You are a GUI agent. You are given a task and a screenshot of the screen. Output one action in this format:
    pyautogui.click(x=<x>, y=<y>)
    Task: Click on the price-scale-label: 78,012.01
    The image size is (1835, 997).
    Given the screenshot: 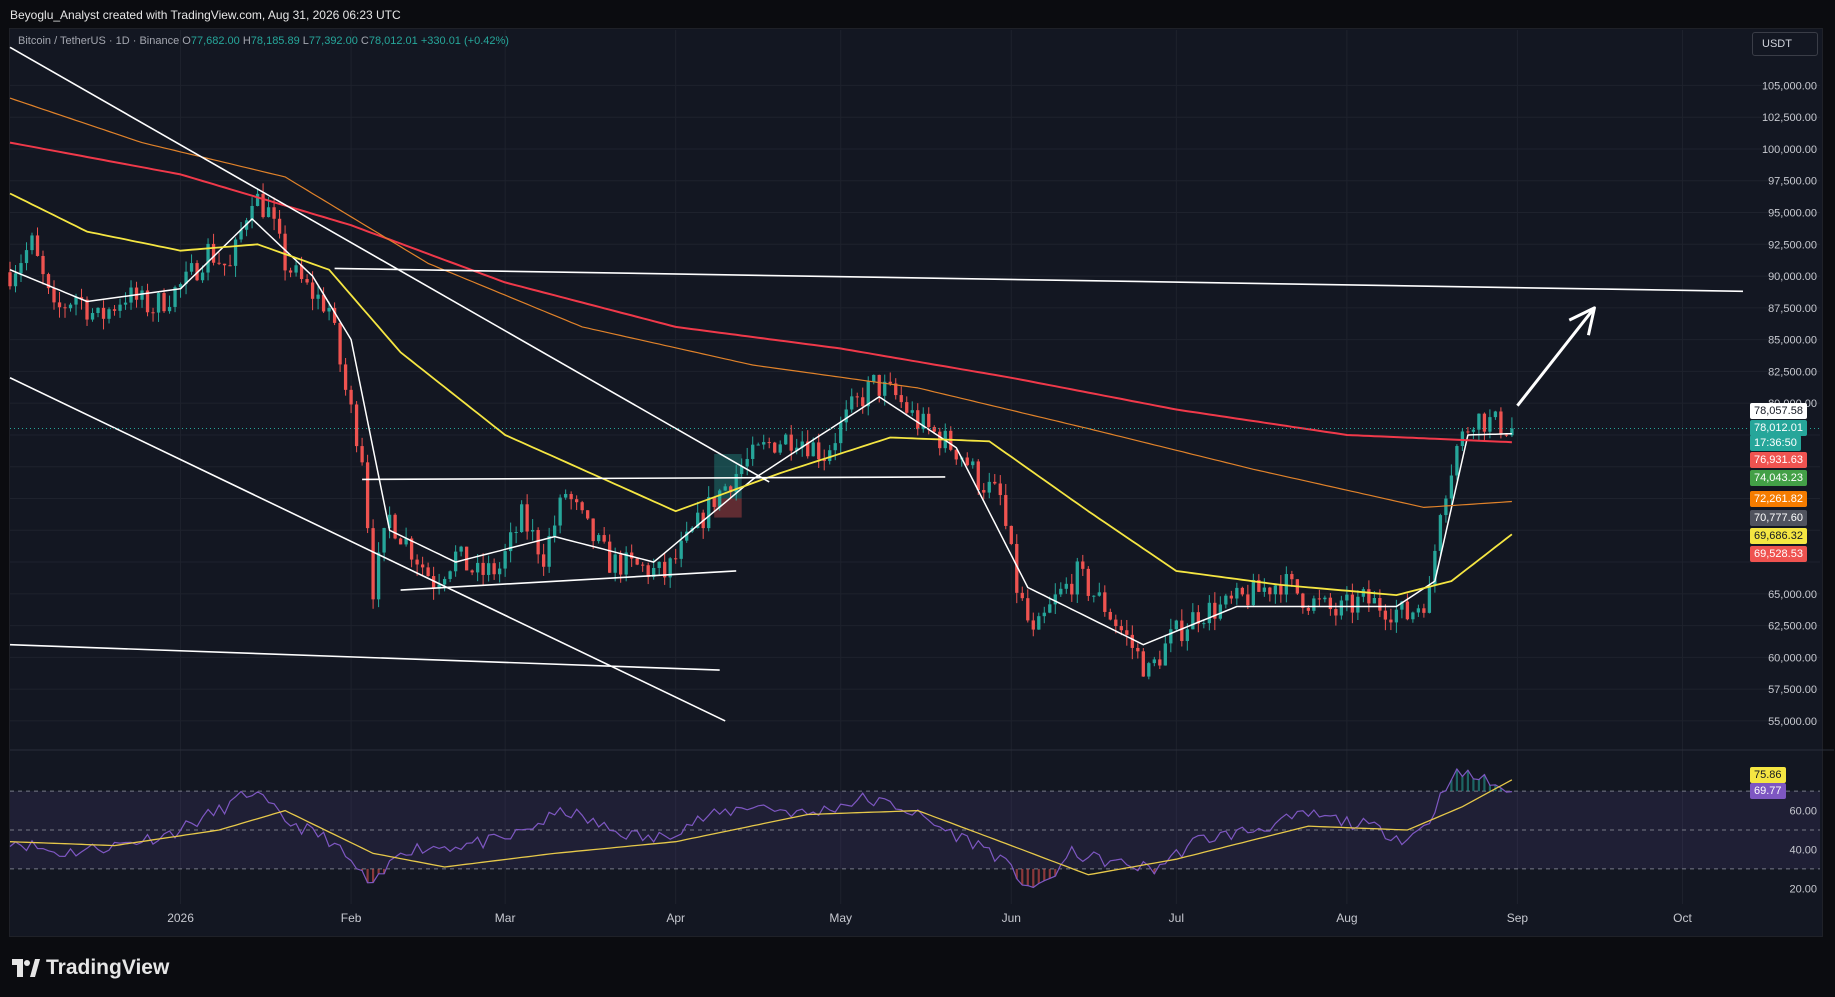 What is the action you would take?
    pyautogui.click(x=1778, y=428)
    